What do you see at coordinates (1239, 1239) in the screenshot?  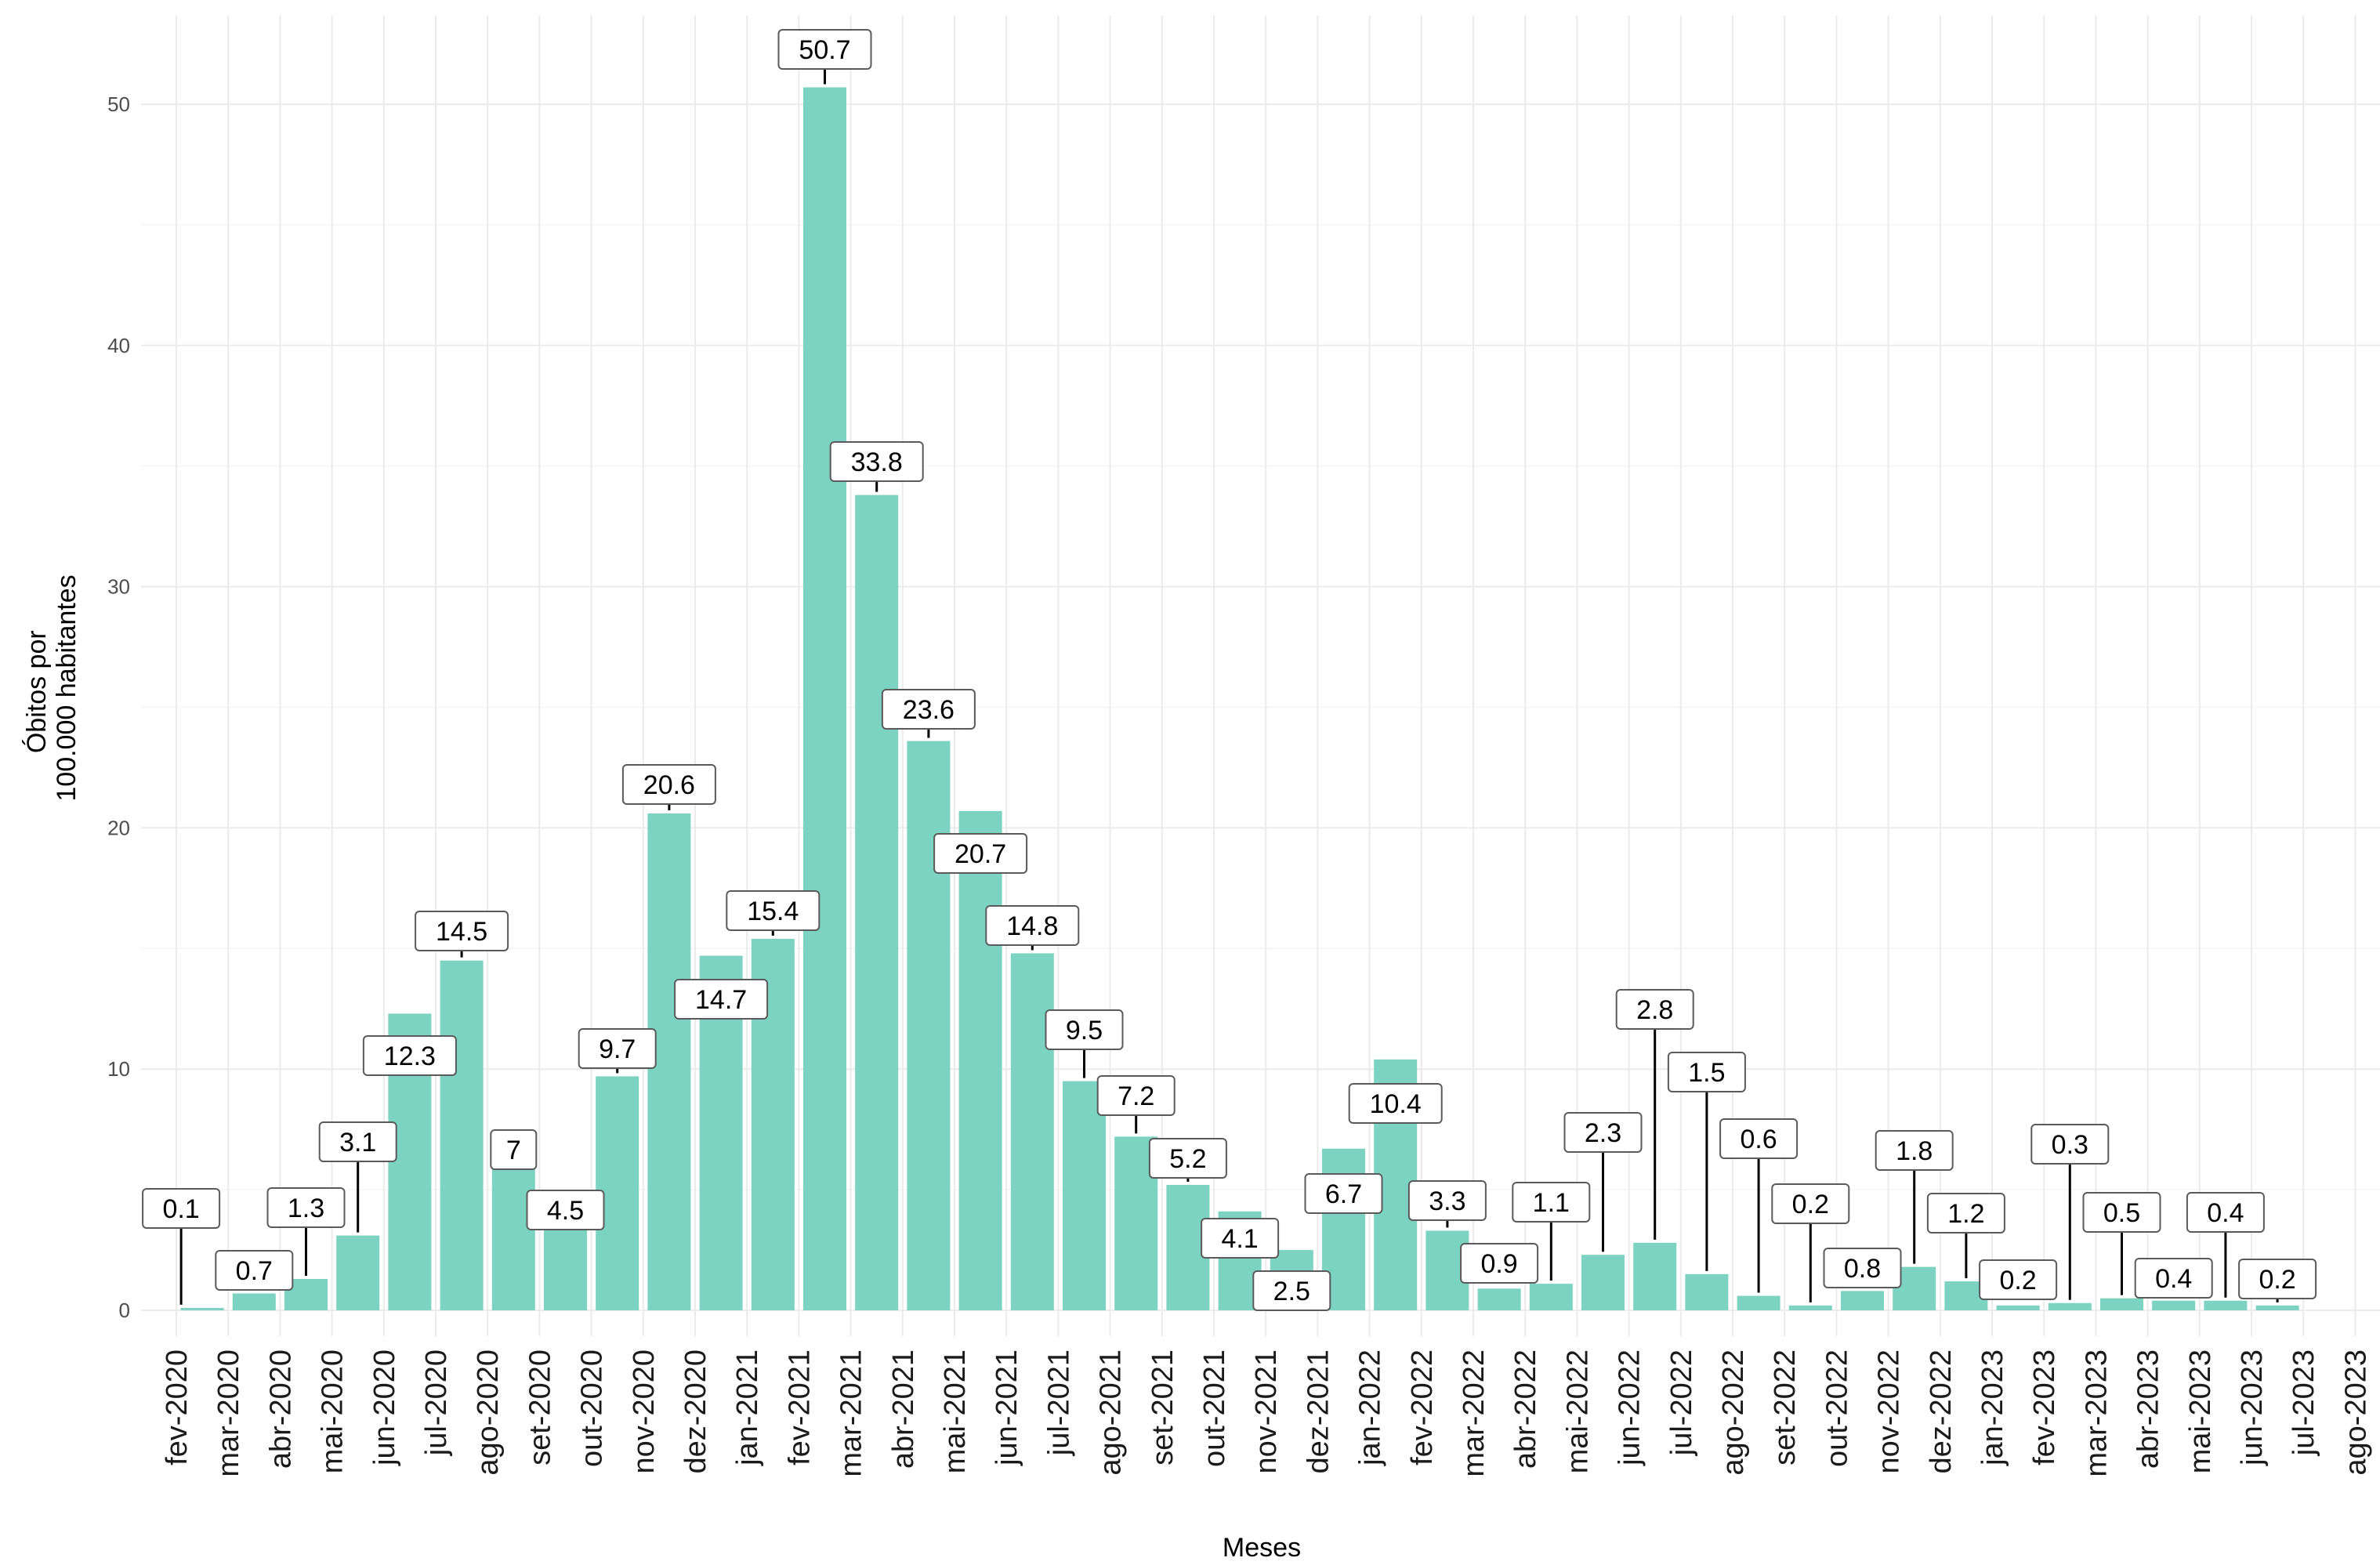 I see `data-label: 4.1` at bounding box center [1239, 1239].